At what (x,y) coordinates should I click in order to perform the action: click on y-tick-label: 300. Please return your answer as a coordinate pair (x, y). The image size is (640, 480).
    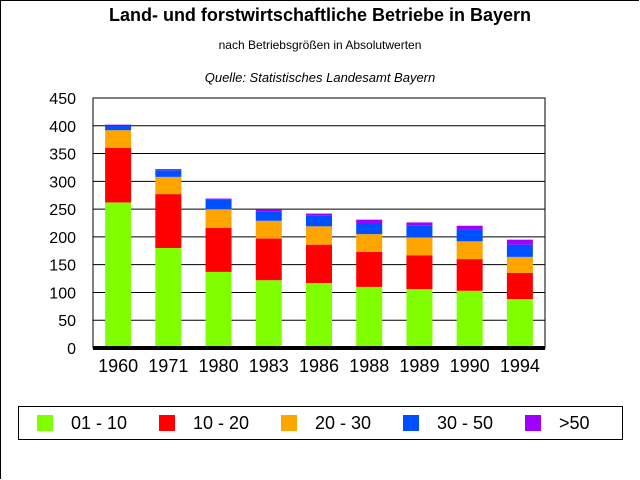
    Looking at the image, I should click on (62, 182).